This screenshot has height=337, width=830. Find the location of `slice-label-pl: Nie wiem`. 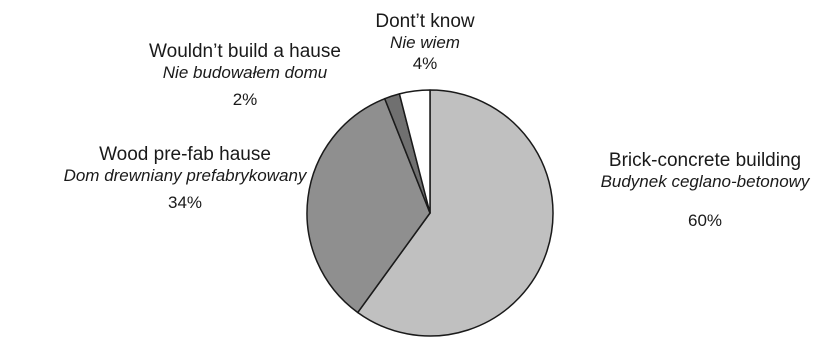

slice-label-pl: Nie wiem is located at coordinates (425, 42).